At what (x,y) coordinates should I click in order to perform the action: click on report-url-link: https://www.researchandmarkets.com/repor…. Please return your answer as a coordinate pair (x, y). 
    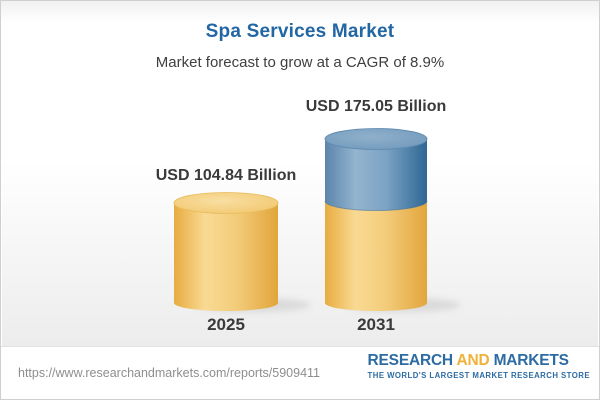
    Looking at the image, I should click on (169, 373).